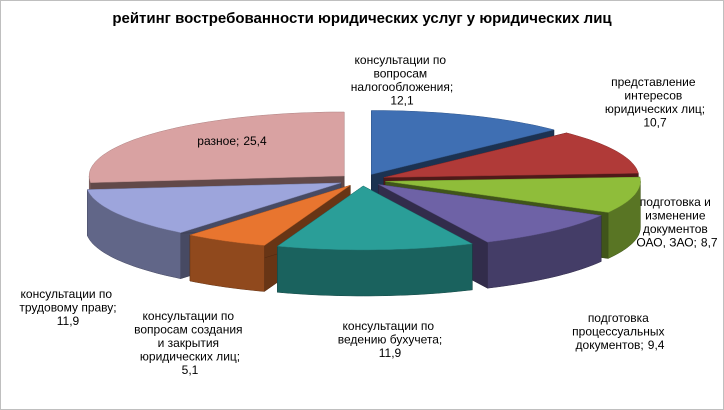  I want to click on value-label: 12,1, so click(402, 101).